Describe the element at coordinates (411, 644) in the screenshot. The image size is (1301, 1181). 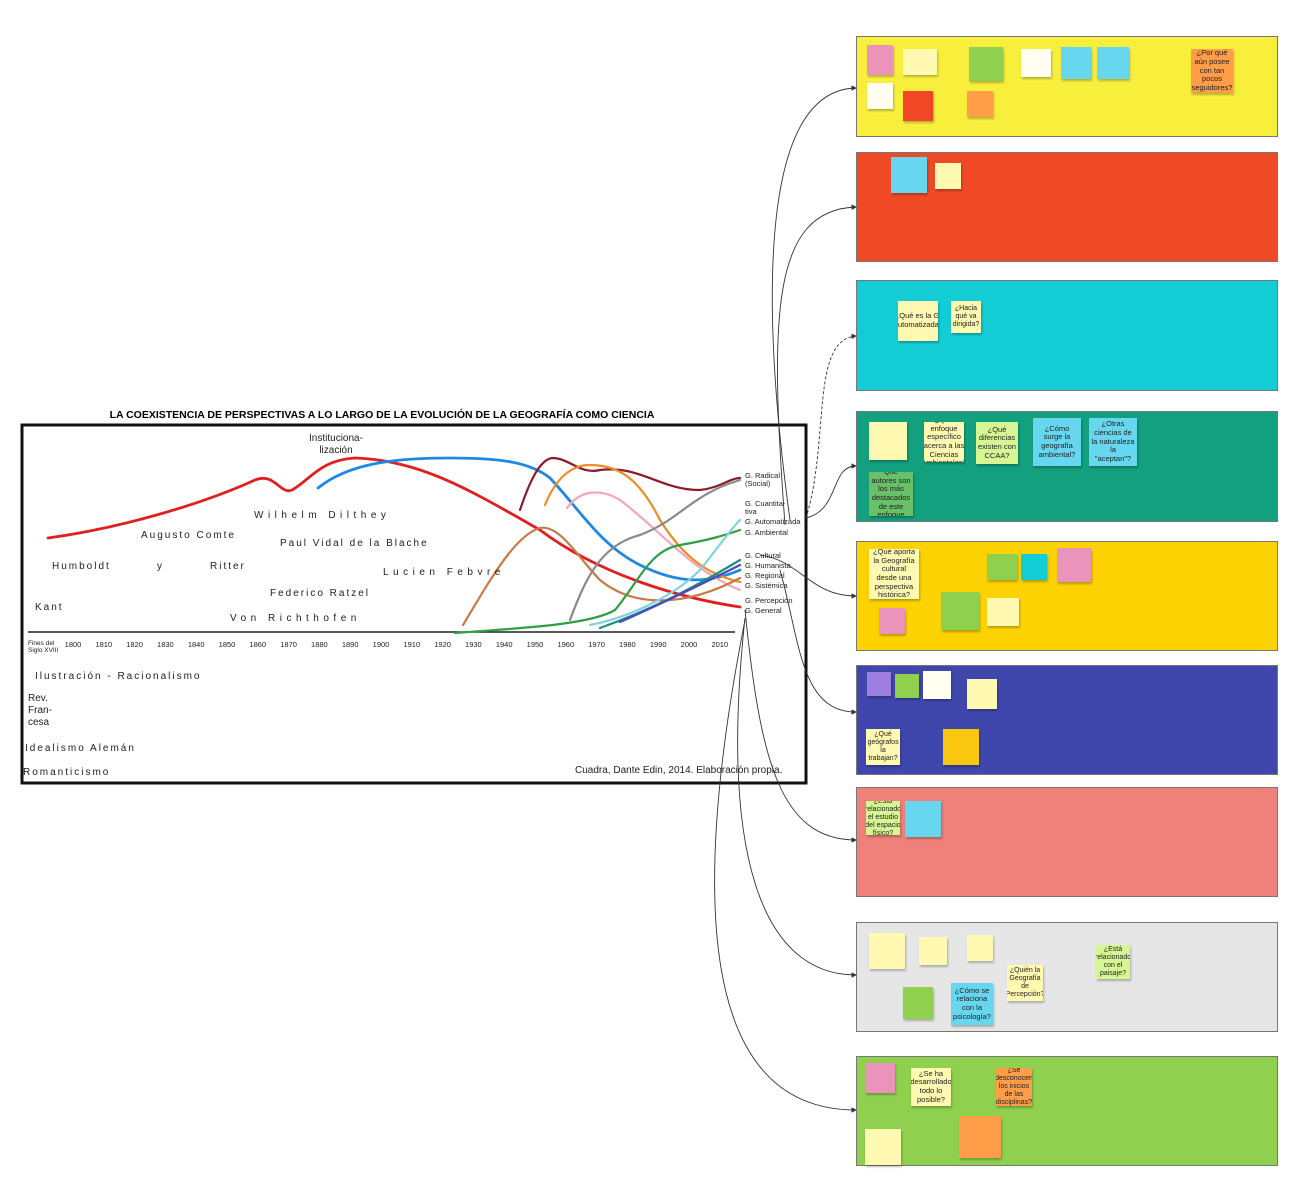
I see `year-label: 1910` at that location.